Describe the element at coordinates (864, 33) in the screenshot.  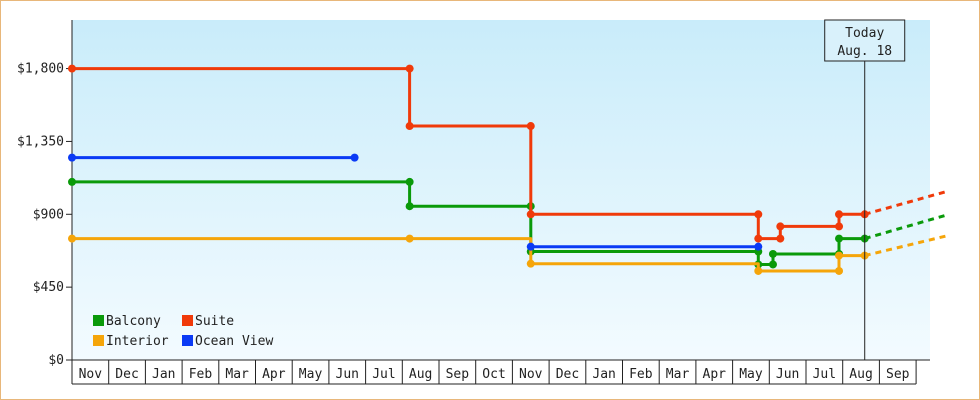
I see `today-label: Today` at that location.